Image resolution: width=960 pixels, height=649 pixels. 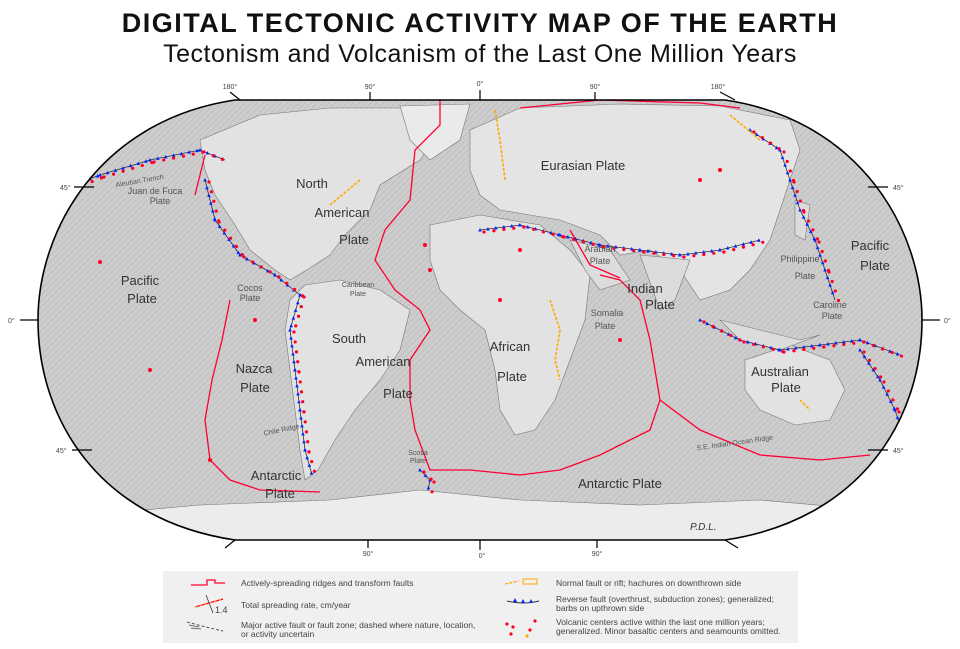 What do you see at coordinates (301, 385) in the screenshot?
I see `subduction-zone` at bounding box center [301, 385].